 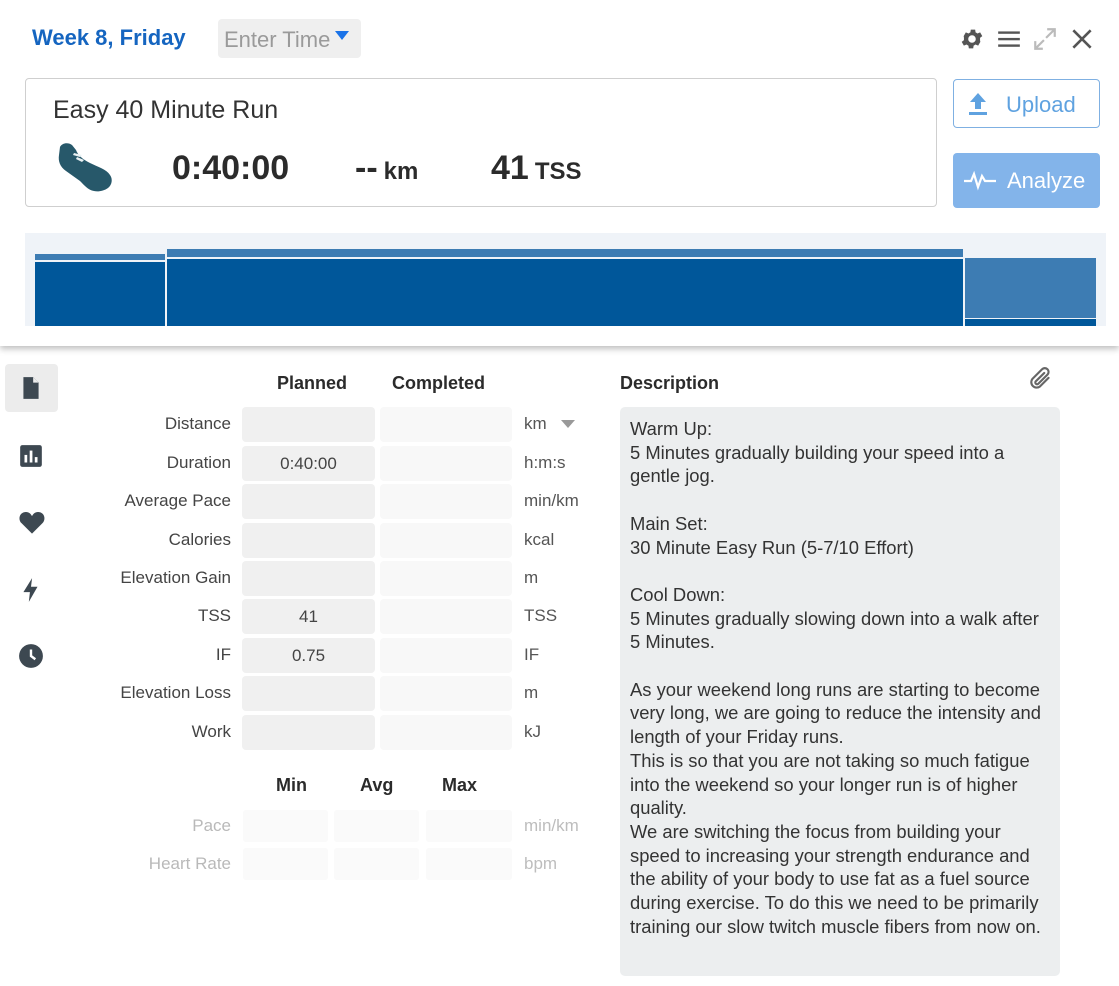 I want to click on graph-warmup-cap, so click(x=100, y=257).